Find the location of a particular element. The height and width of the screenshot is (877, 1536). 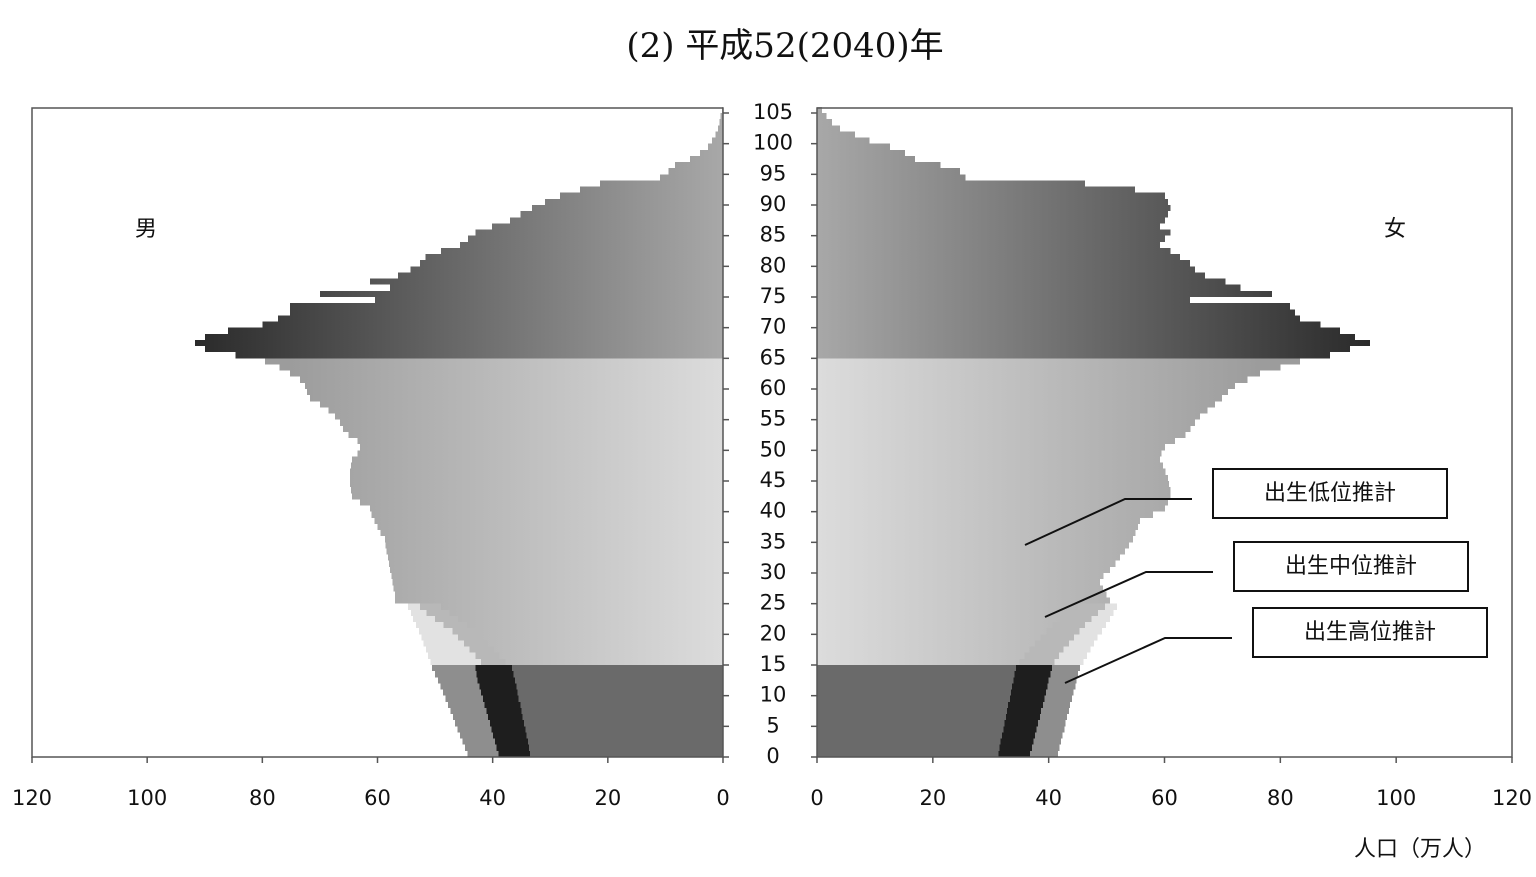

y-tick-label: 70 is located at coordinates (773, 327).